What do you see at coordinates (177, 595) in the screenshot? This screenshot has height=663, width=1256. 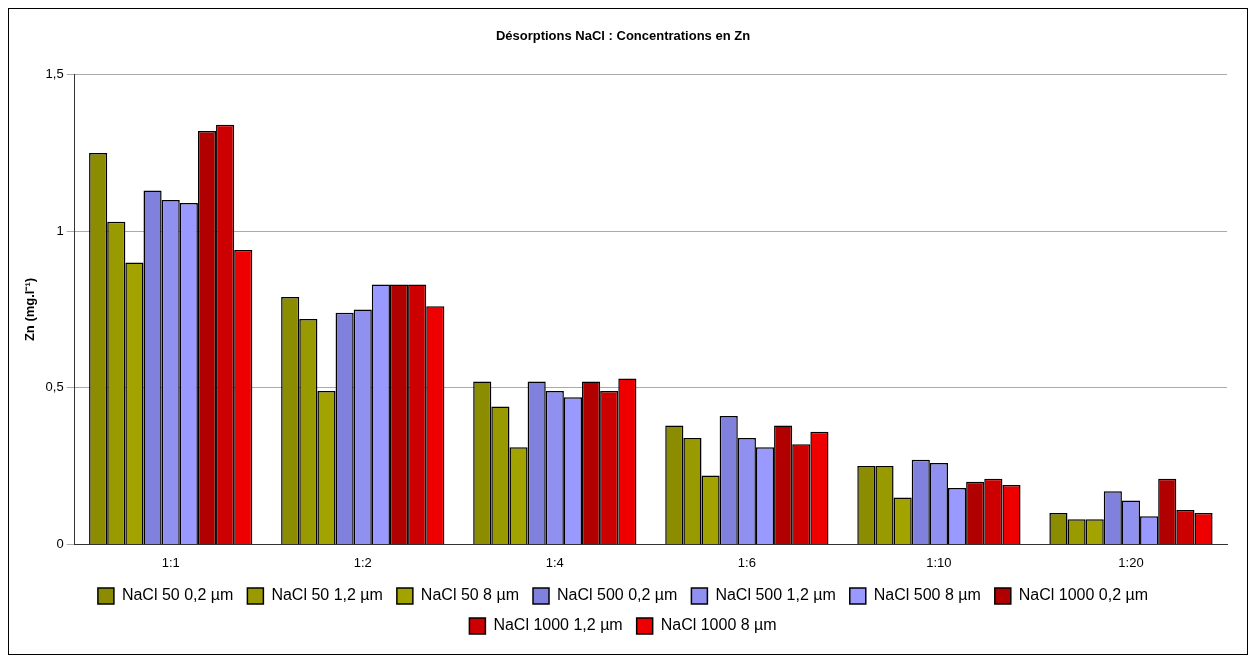 I see `legend-label: NaCl 50 0,2 µm` at bounding box center [177, 595].